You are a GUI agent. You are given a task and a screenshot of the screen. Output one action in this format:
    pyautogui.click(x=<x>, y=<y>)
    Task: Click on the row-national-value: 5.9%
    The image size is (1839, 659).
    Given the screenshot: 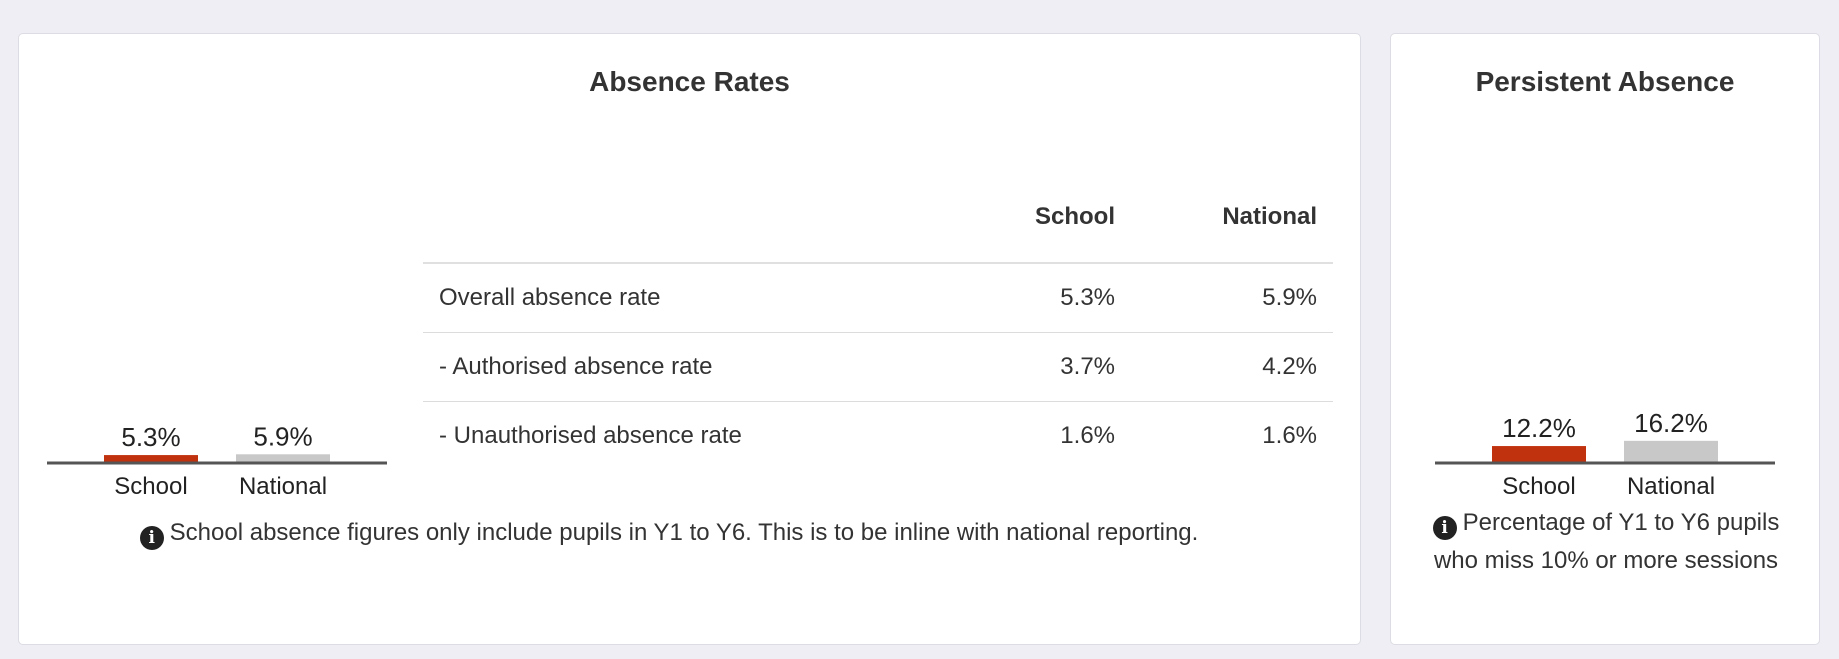 What is the action you would take?
    pyautogui.click(x=1232, y=298)
    